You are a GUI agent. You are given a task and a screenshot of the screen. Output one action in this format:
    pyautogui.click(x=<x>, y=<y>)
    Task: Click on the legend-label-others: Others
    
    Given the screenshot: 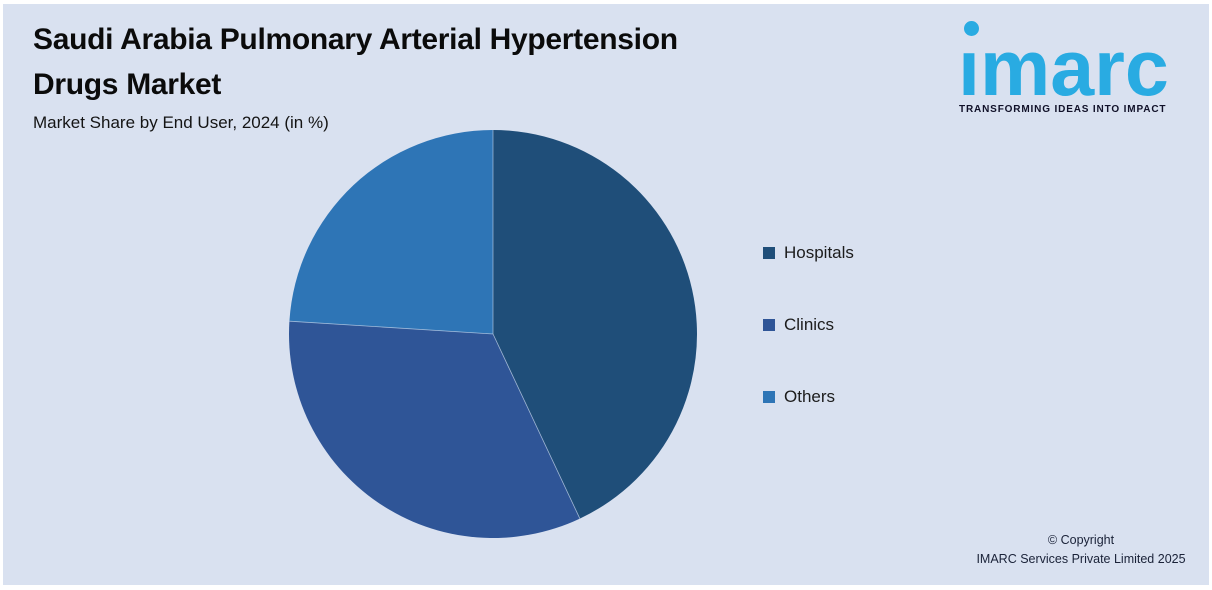 What is the action you would take?
    pyautogui.click(x=810, y=396)
    